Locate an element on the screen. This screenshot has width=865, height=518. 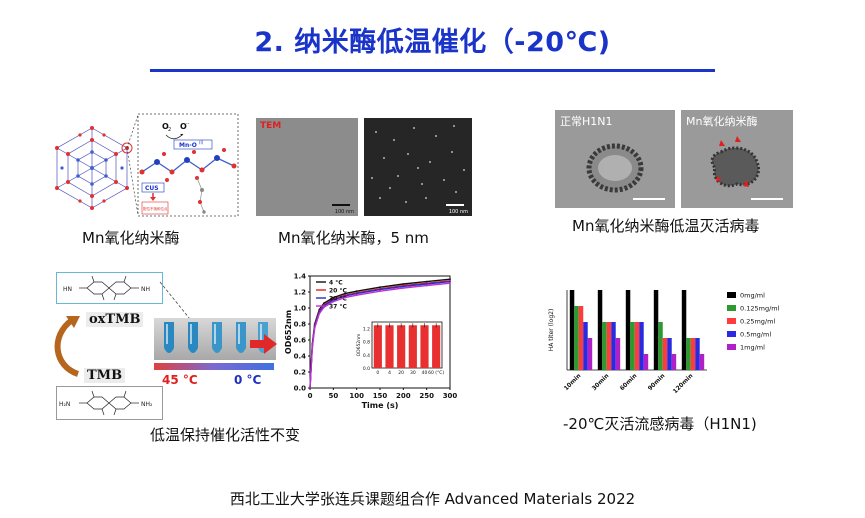
y-tick-label: 0.2 is located at coordinates (300, 373).